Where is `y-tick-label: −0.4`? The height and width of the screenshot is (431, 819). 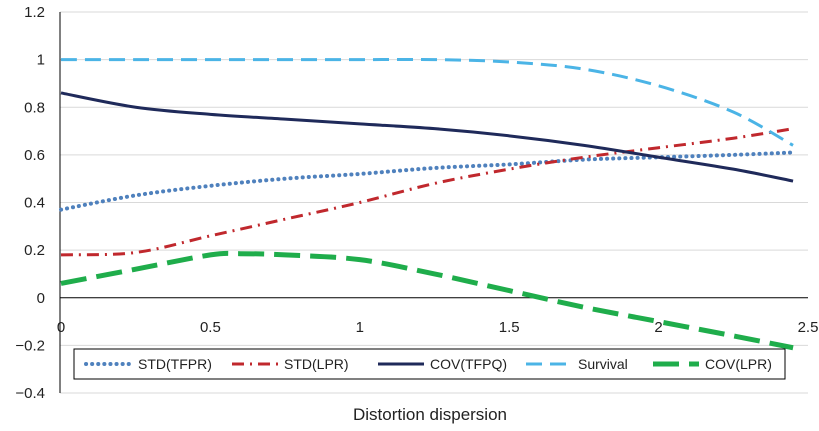 y-tick-label: −0.4 is located at coordinates (30, 393).